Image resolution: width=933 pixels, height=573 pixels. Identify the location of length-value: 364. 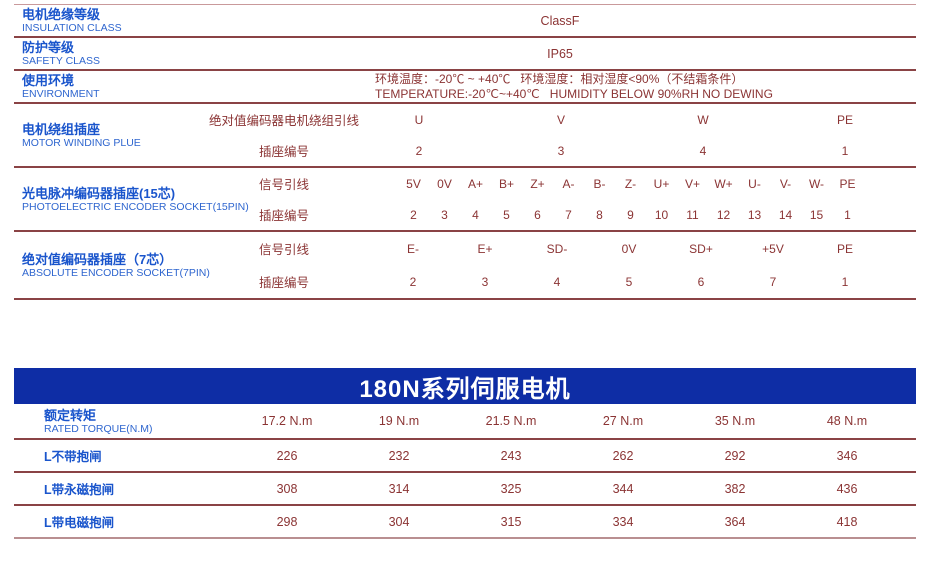
(735, 521).